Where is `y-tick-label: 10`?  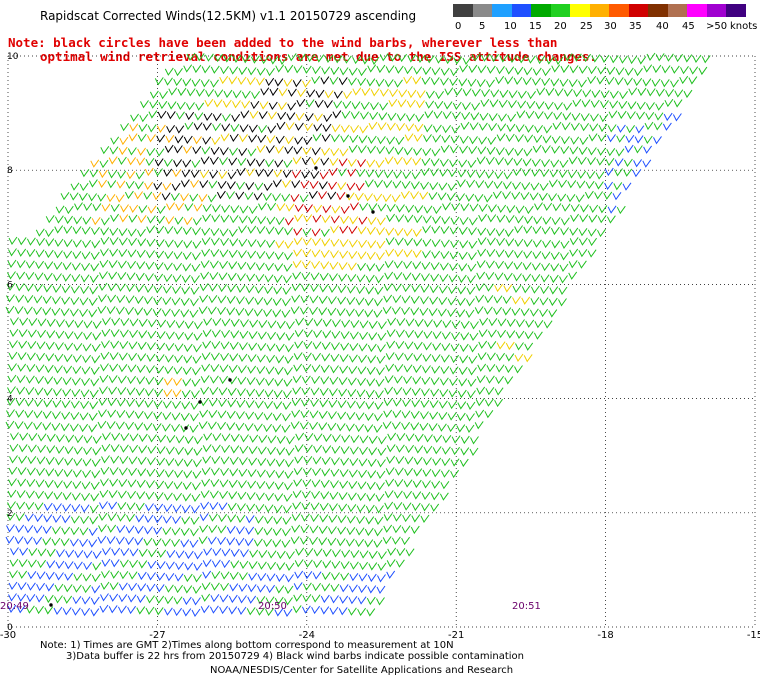 y-tick-label: 10 is located at coordinates (13, 57).